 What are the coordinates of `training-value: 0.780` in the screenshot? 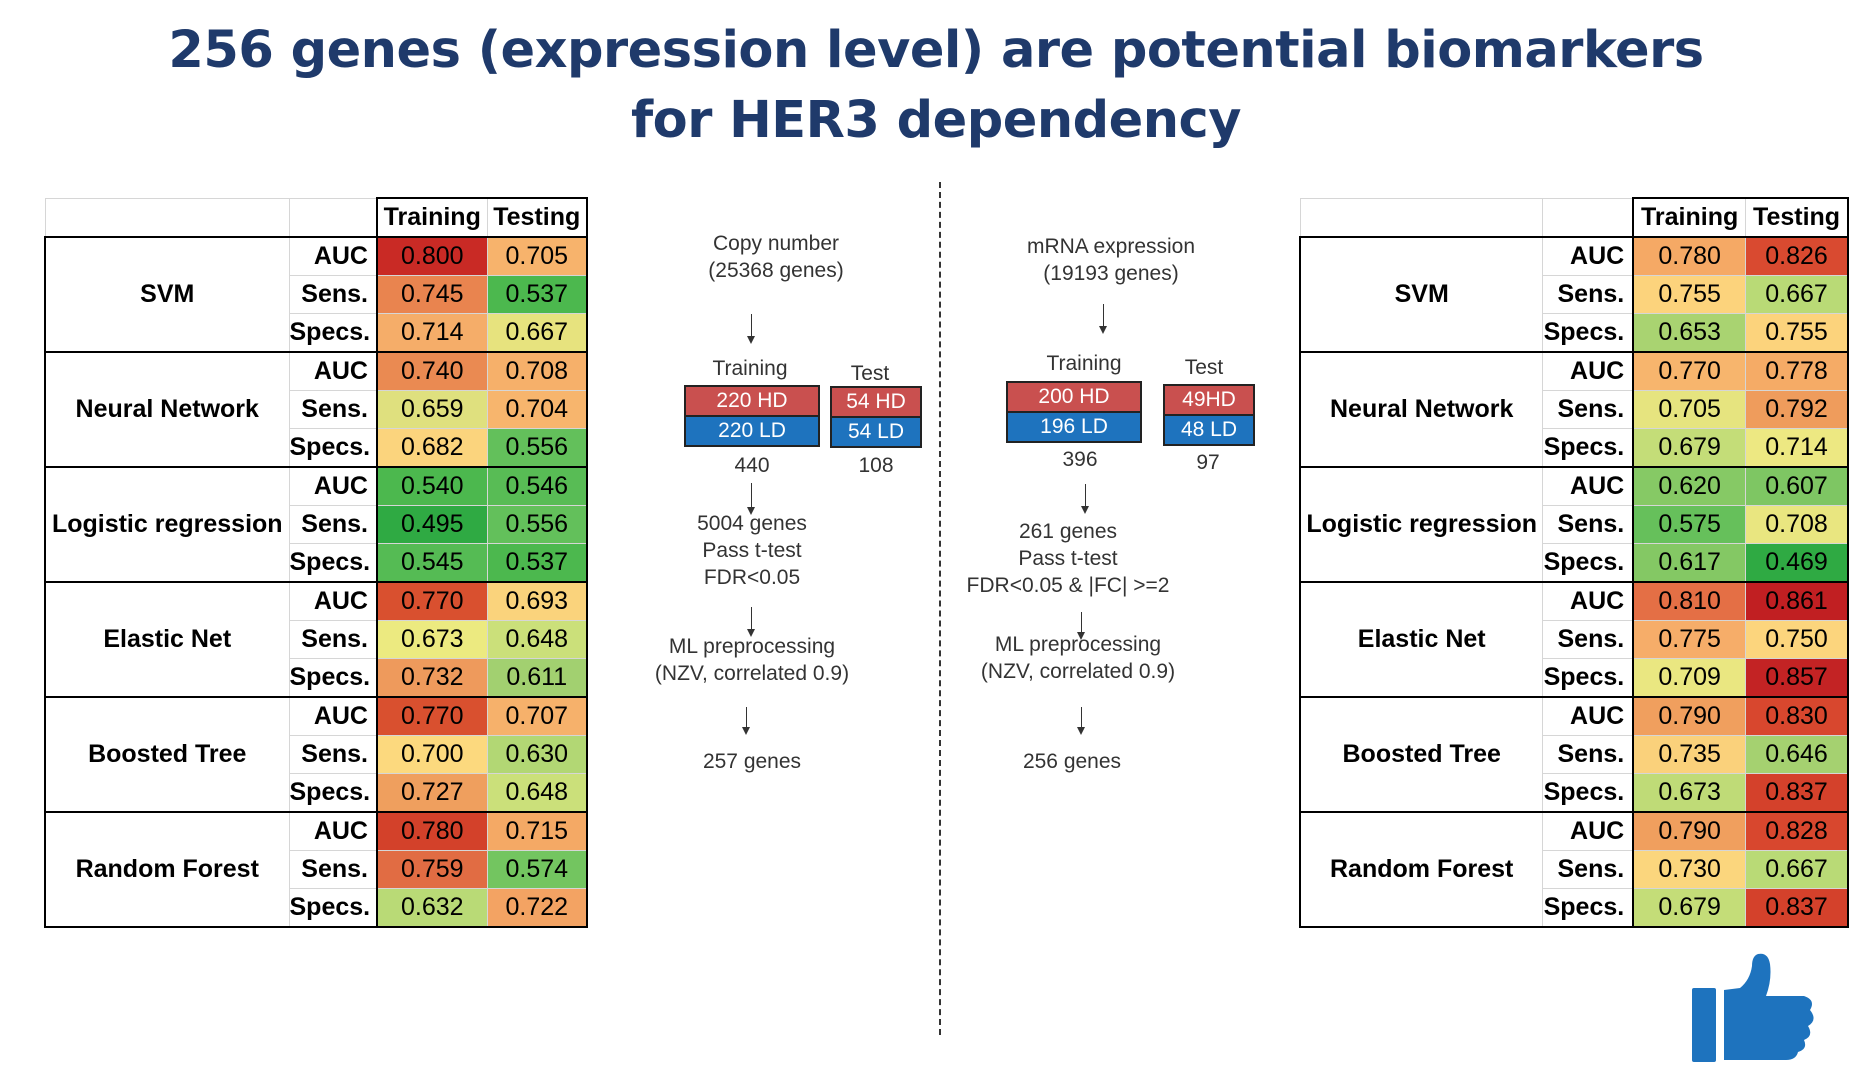 It's located at (1689, 256).